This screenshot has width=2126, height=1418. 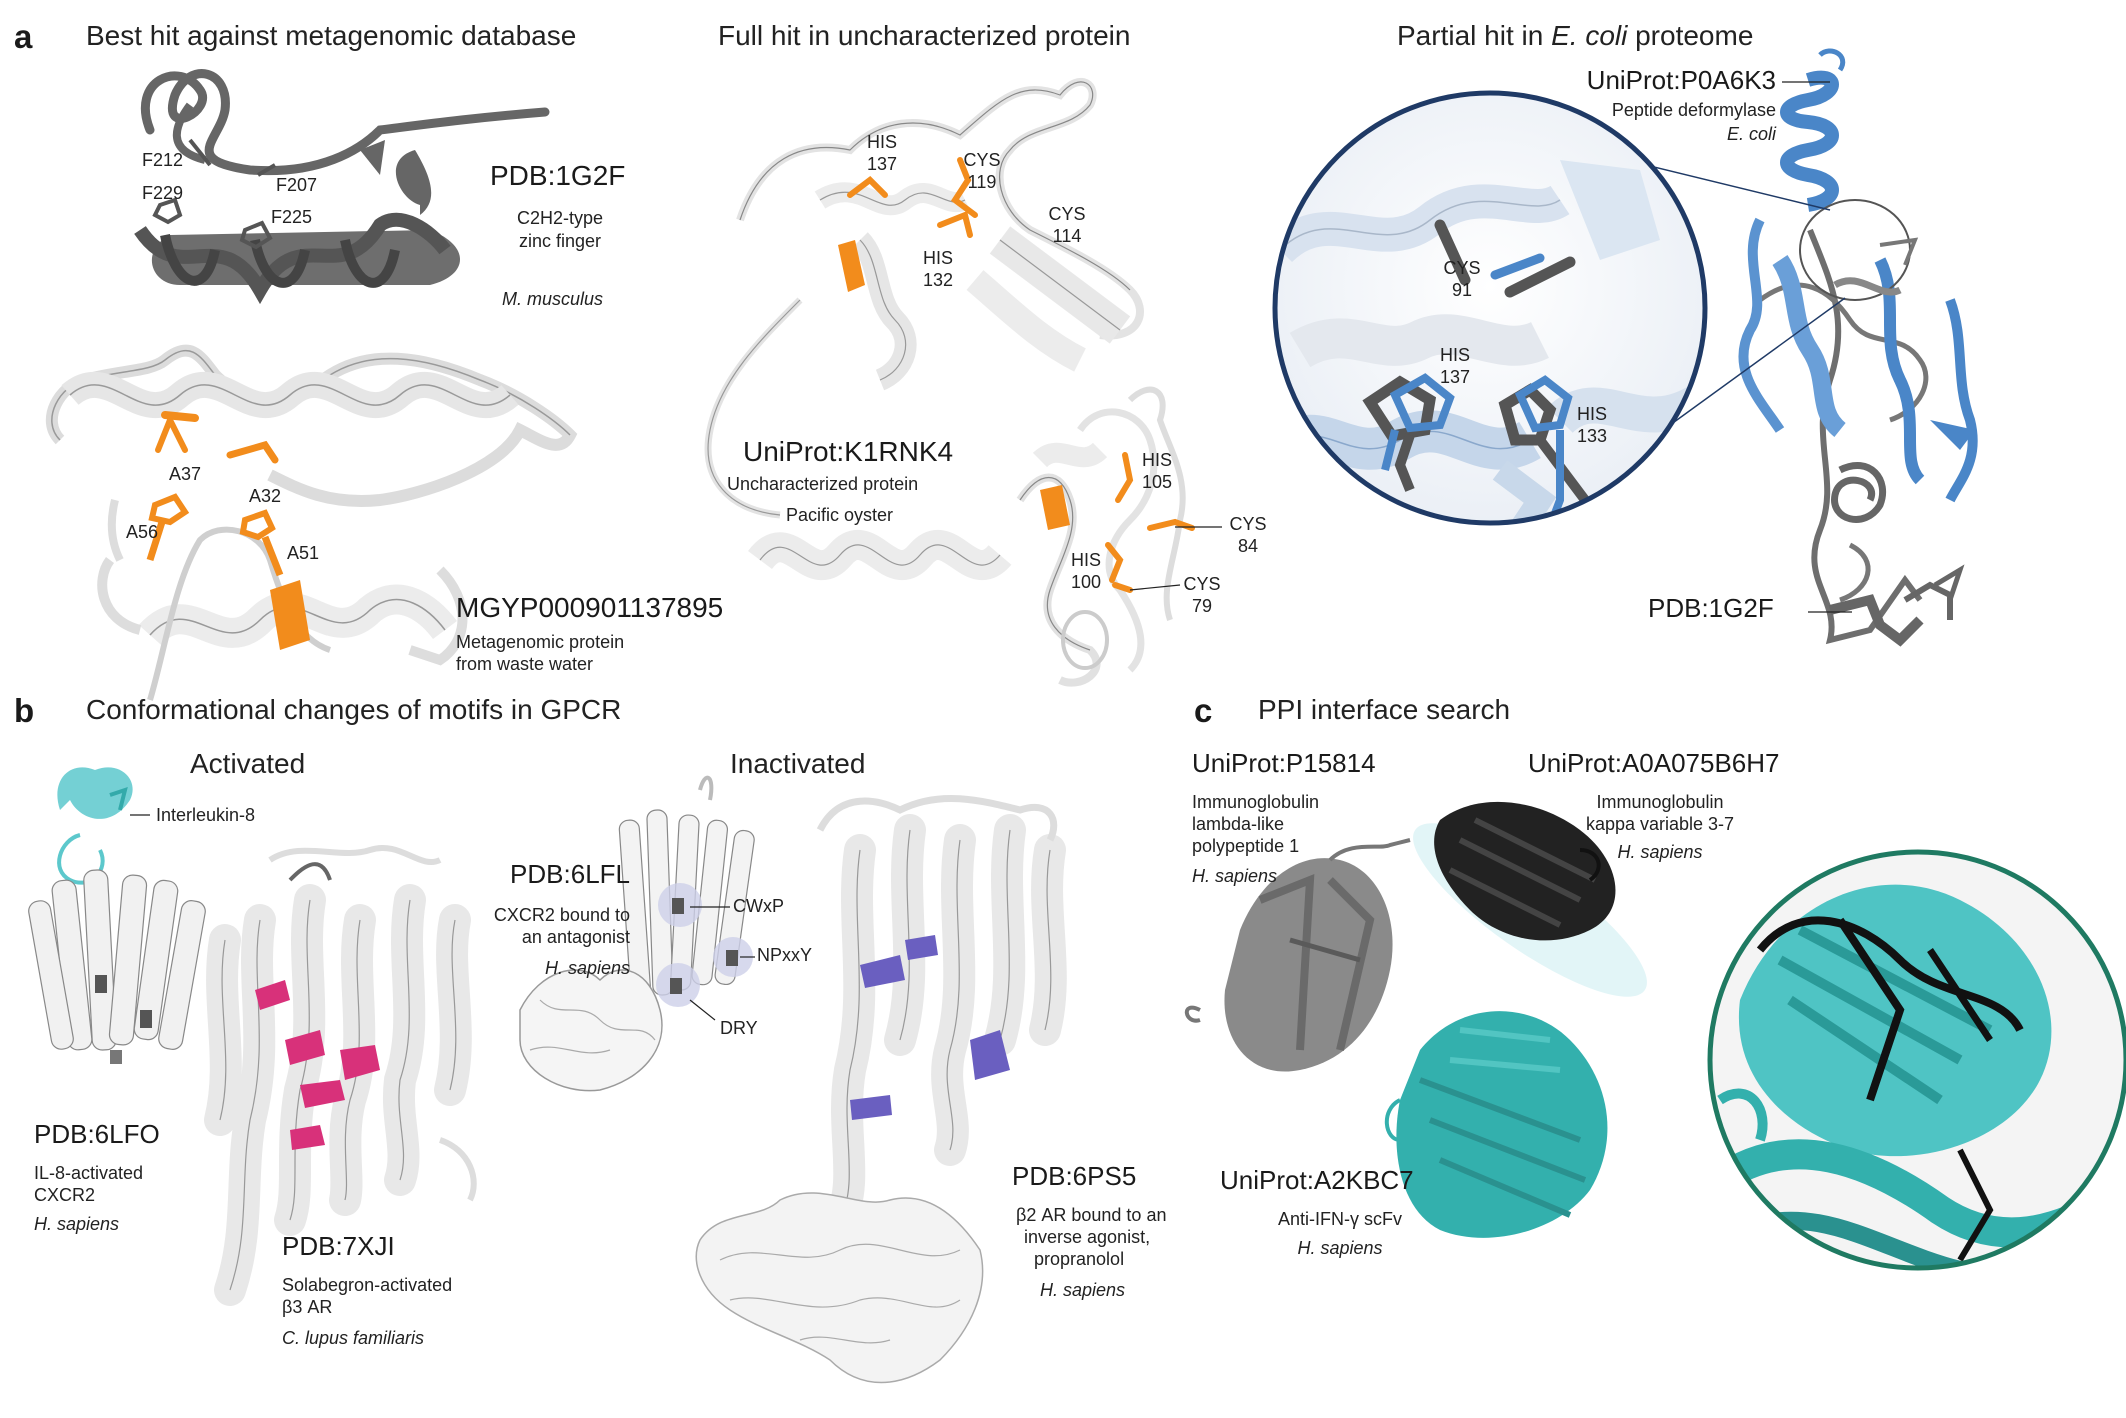 I want to click on residue-cys114-name: CYS, so click(x=1067, y=214).